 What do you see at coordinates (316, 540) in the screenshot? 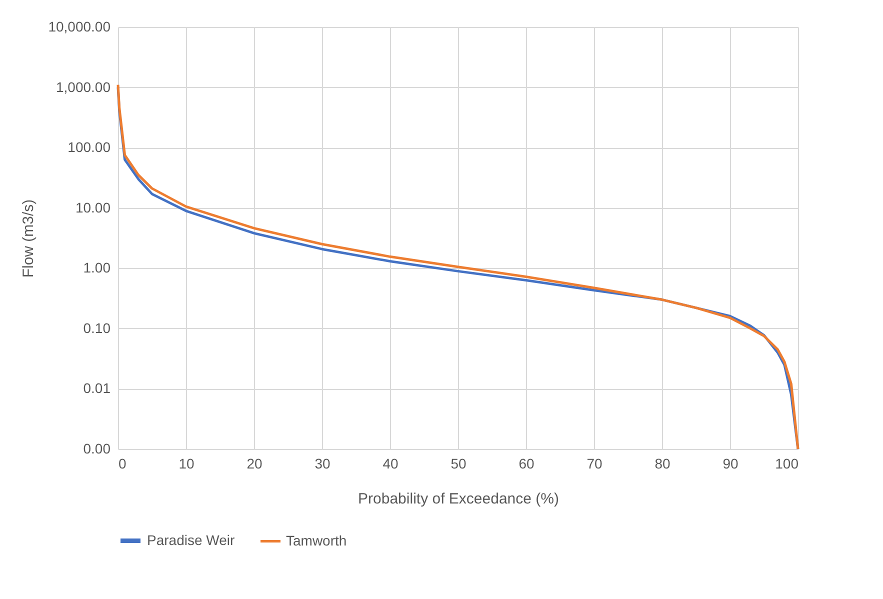
I see `legend-label: Tamworth` at bounding box center [316, 540].